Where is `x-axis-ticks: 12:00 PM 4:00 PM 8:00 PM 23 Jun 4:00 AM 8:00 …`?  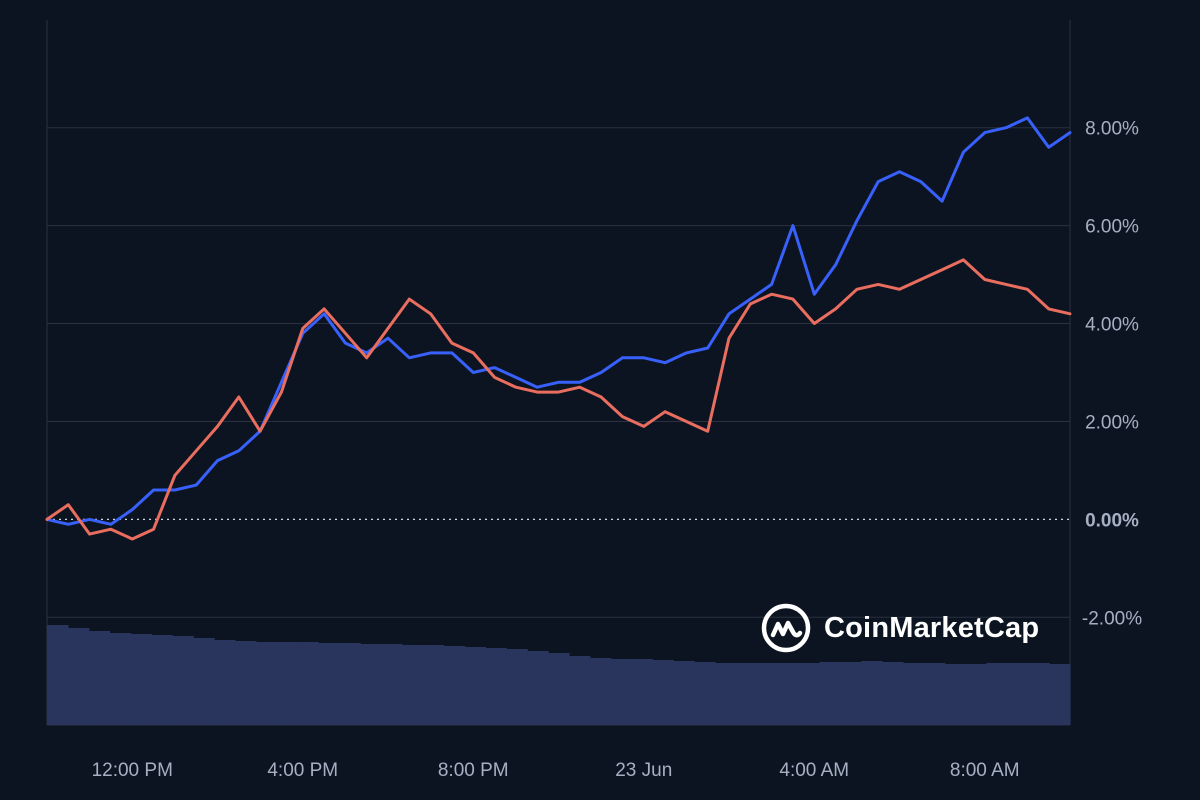
x-axis-ticks: 12:00 PM 4:00 PM 8:00 PM 23 Jun 4:00 AM 8:00 … is located at coordinates (556, 770).